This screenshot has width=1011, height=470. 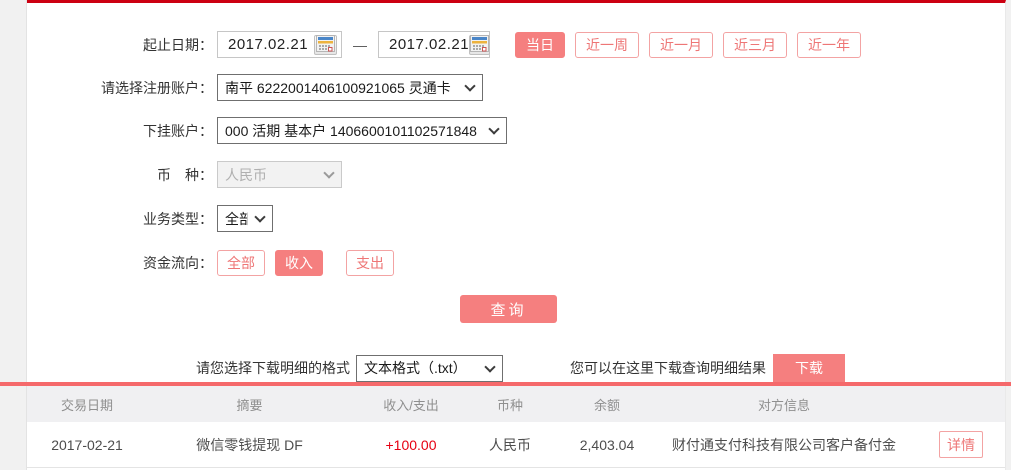 I want to click on row-date: 2017-02-21, so click(x=87, y=444).